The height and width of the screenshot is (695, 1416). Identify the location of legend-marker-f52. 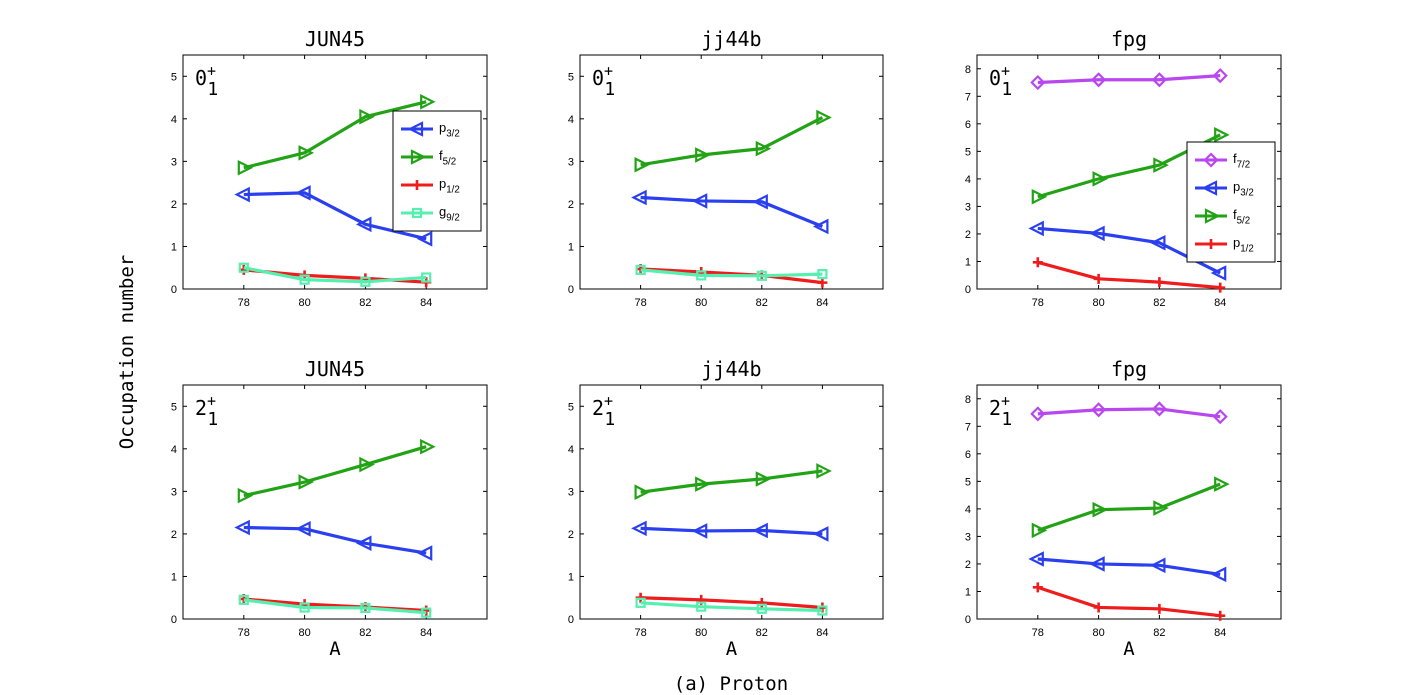
(1212, 216).